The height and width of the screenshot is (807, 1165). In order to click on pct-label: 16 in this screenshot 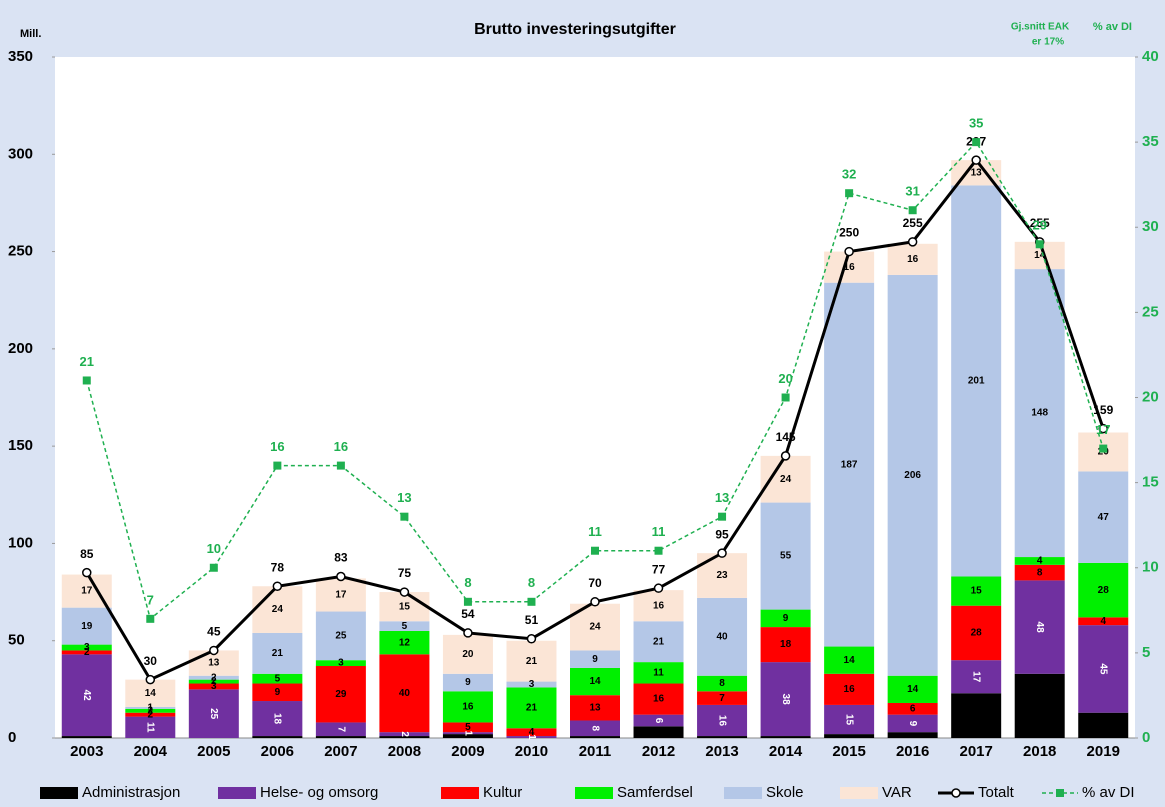, I will do `click(277, 446)`.